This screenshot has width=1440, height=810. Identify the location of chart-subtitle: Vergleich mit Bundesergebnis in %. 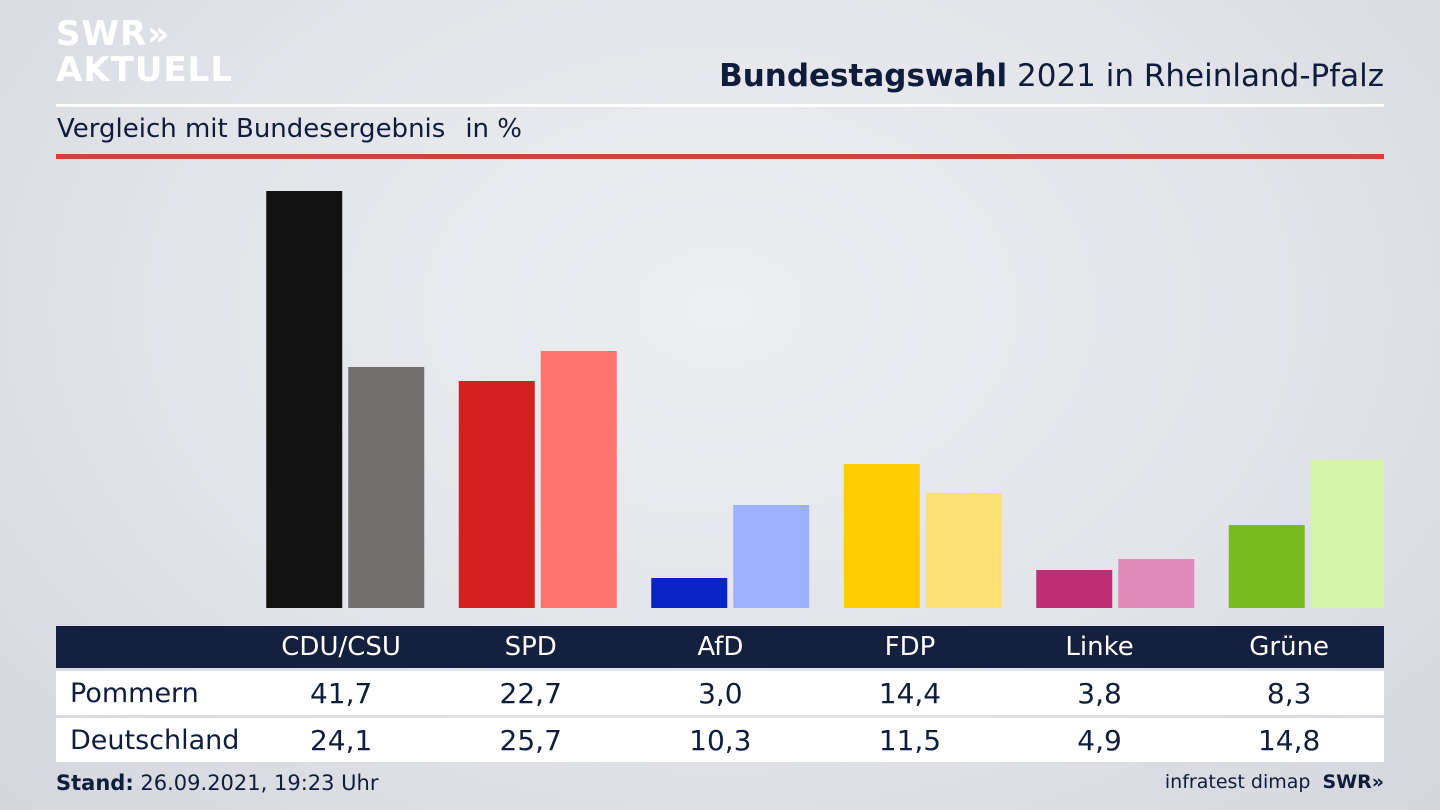
(289, 129).